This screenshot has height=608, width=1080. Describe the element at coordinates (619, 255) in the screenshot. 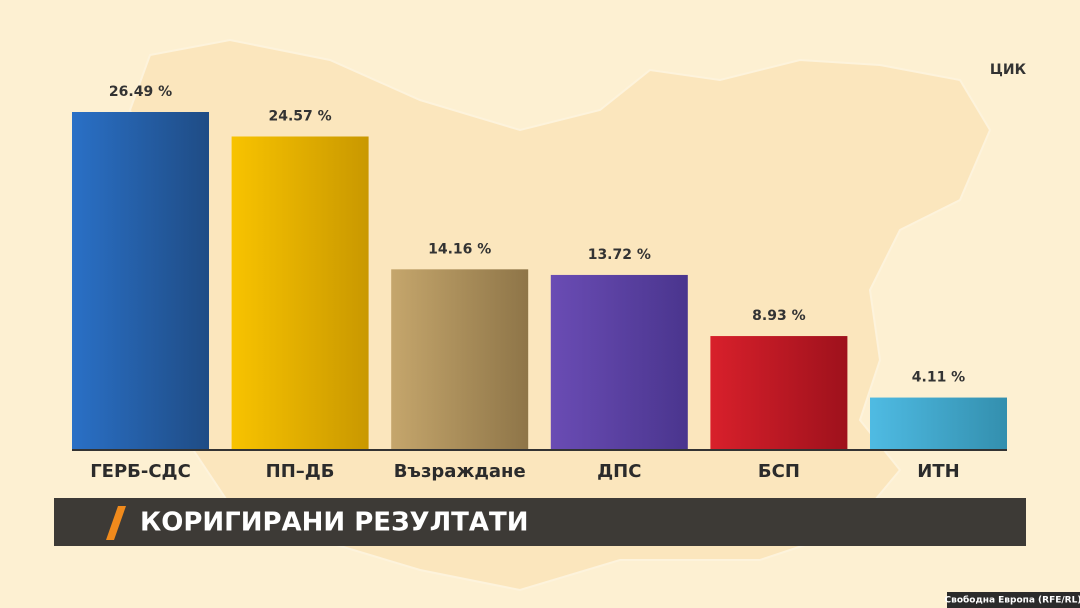

I see `value-label: 13.72 %` at that location.